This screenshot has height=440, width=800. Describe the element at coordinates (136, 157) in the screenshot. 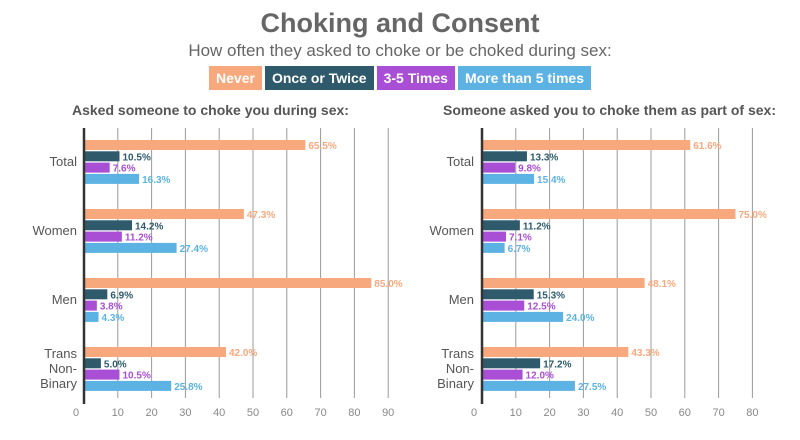

I see `data-label-1-0-1: 10.5%` at that location.